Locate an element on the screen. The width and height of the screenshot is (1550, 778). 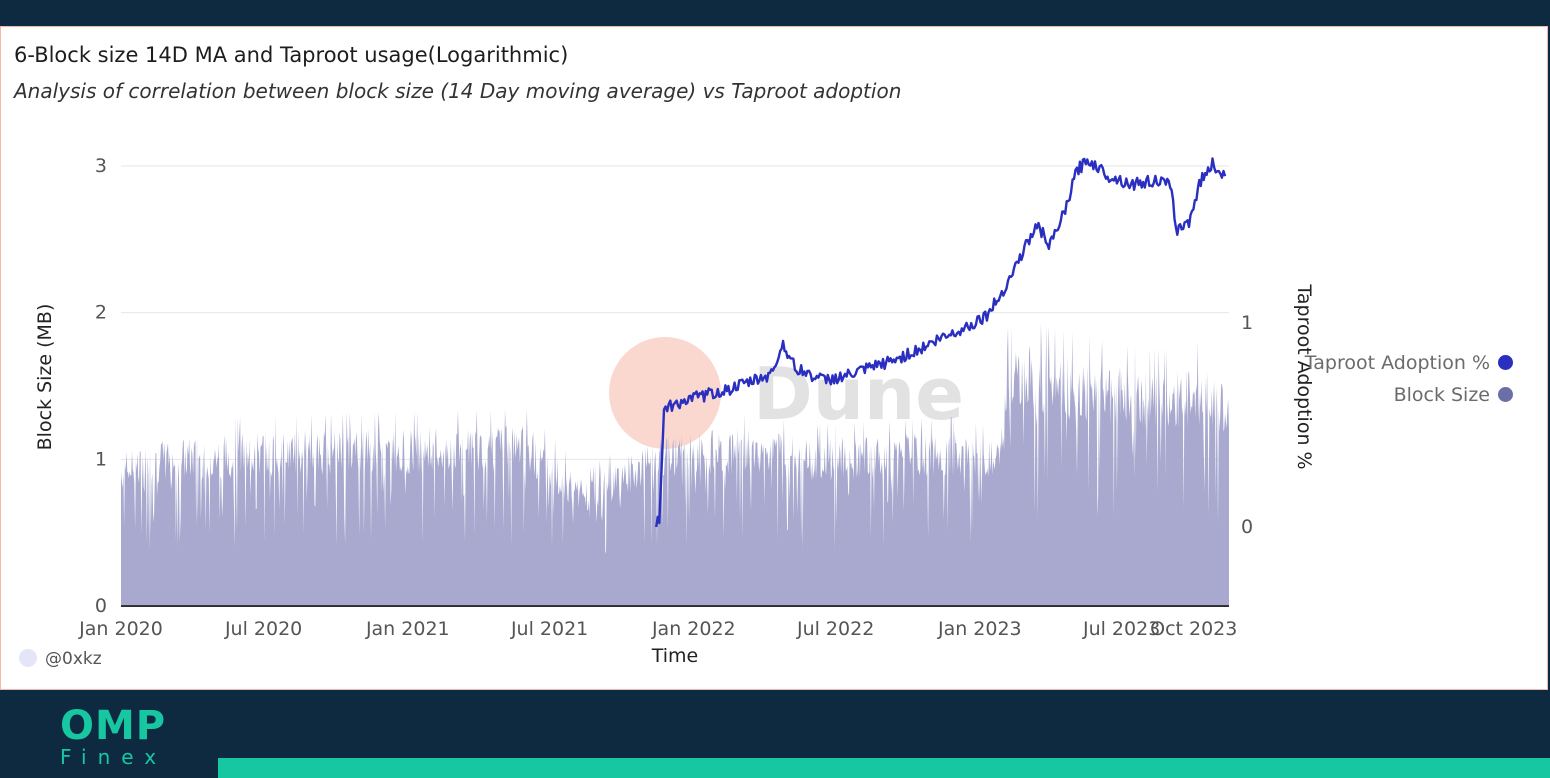
watermark-circle is located at coordinates (665, 393).